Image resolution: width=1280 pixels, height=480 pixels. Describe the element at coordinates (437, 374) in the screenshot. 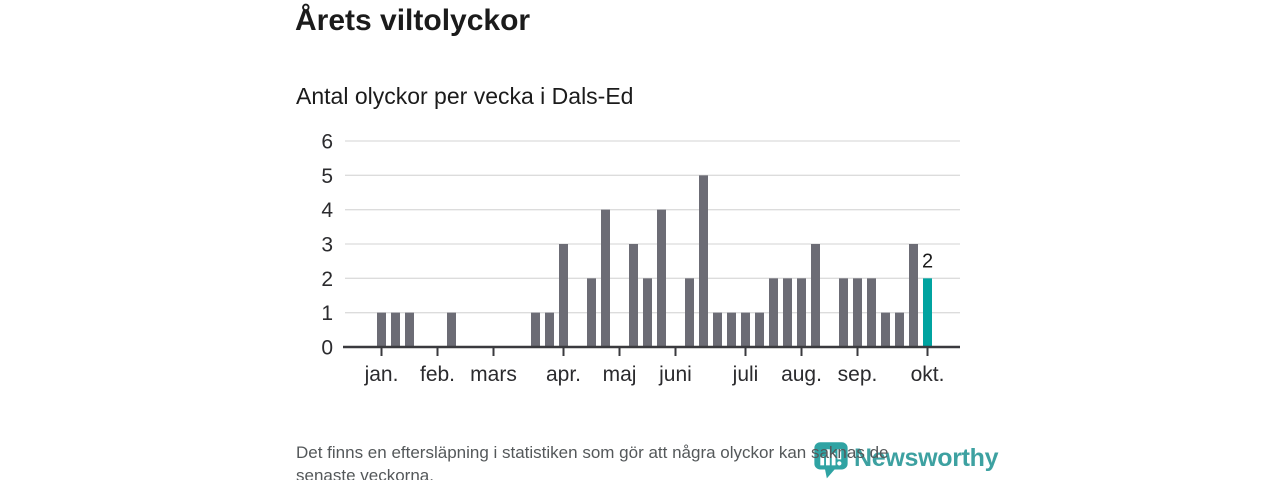

I see `month-tick-label: feb.` at that location.